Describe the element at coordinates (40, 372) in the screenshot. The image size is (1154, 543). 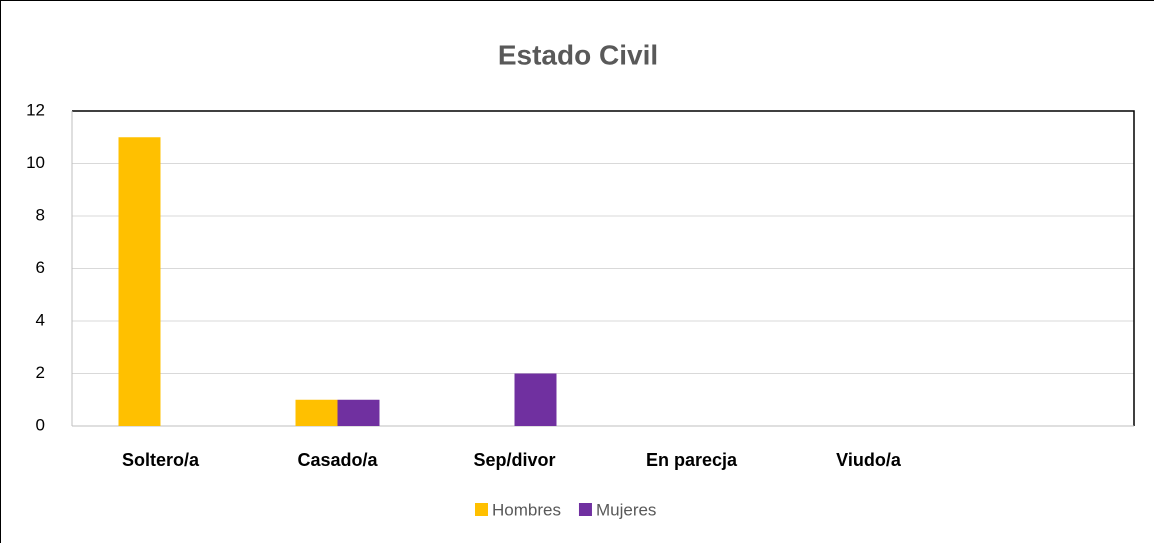
I see `y-tick-label: 2` at that location.